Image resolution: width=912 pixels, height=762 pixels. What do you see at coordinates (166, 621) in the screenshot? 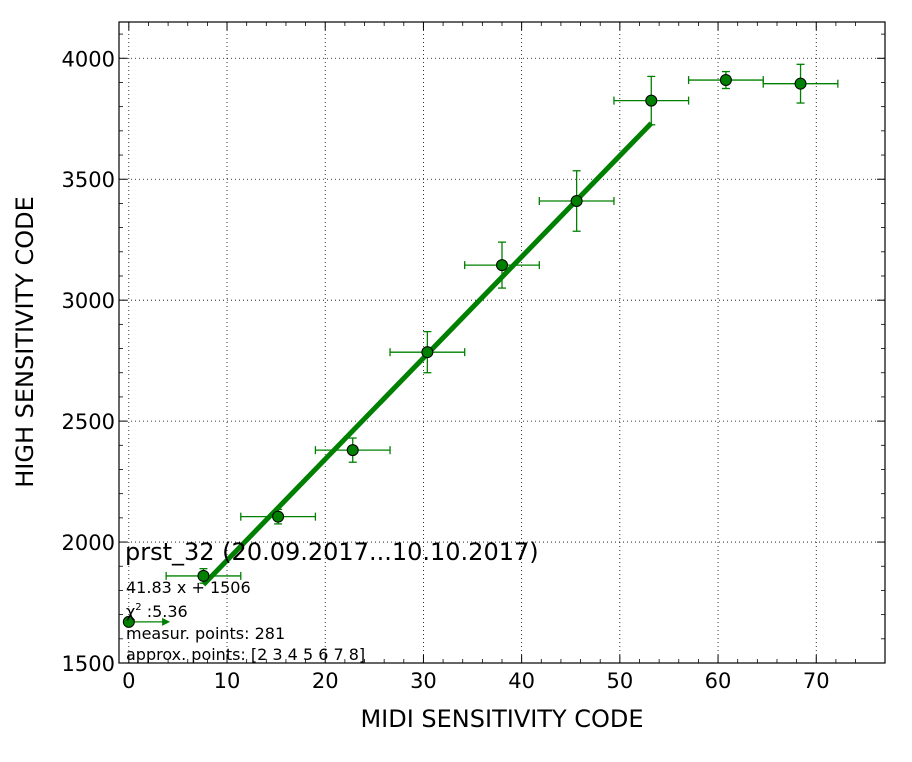
I see `x-error-arrowhead` at bounding box center [166, 621].